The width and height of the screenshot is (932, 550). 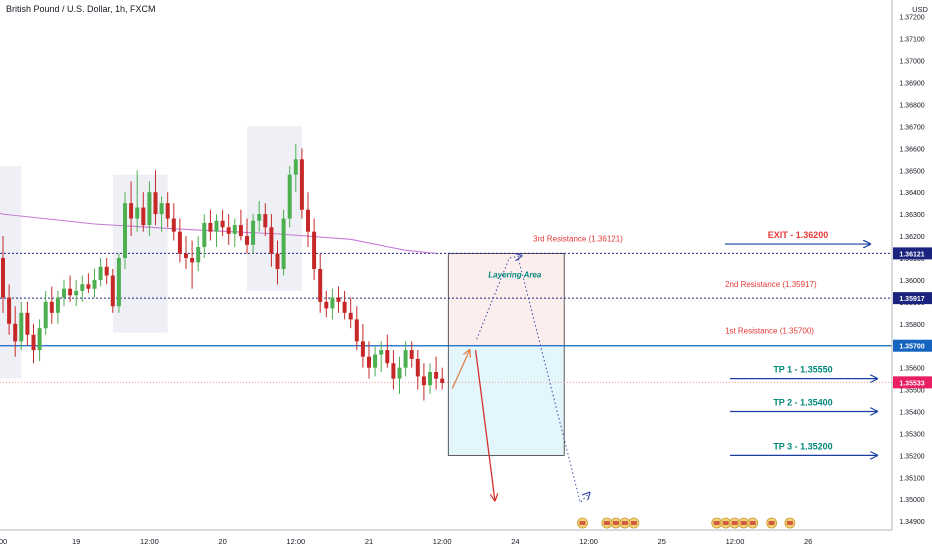 What do you see at coordinates (662, 541) in the screenshot?
I see `time-tick: 25` at bounding box center [662, 541].